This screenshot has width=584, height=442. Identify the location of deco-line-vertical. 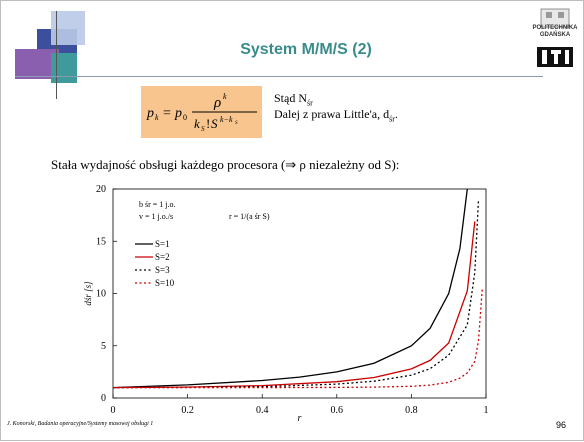
(56, 55).